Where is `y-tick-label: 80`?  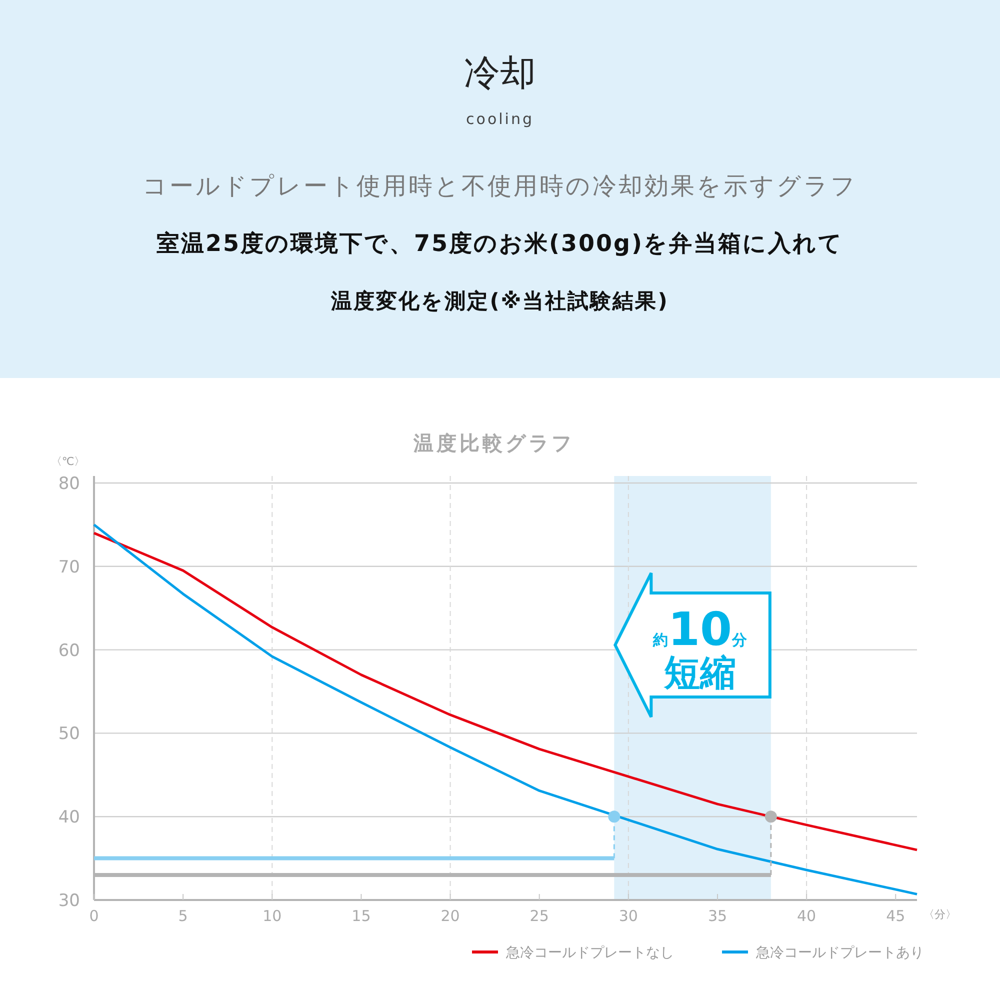 y-tick-label: 80 is located at coordinates (69, 484).